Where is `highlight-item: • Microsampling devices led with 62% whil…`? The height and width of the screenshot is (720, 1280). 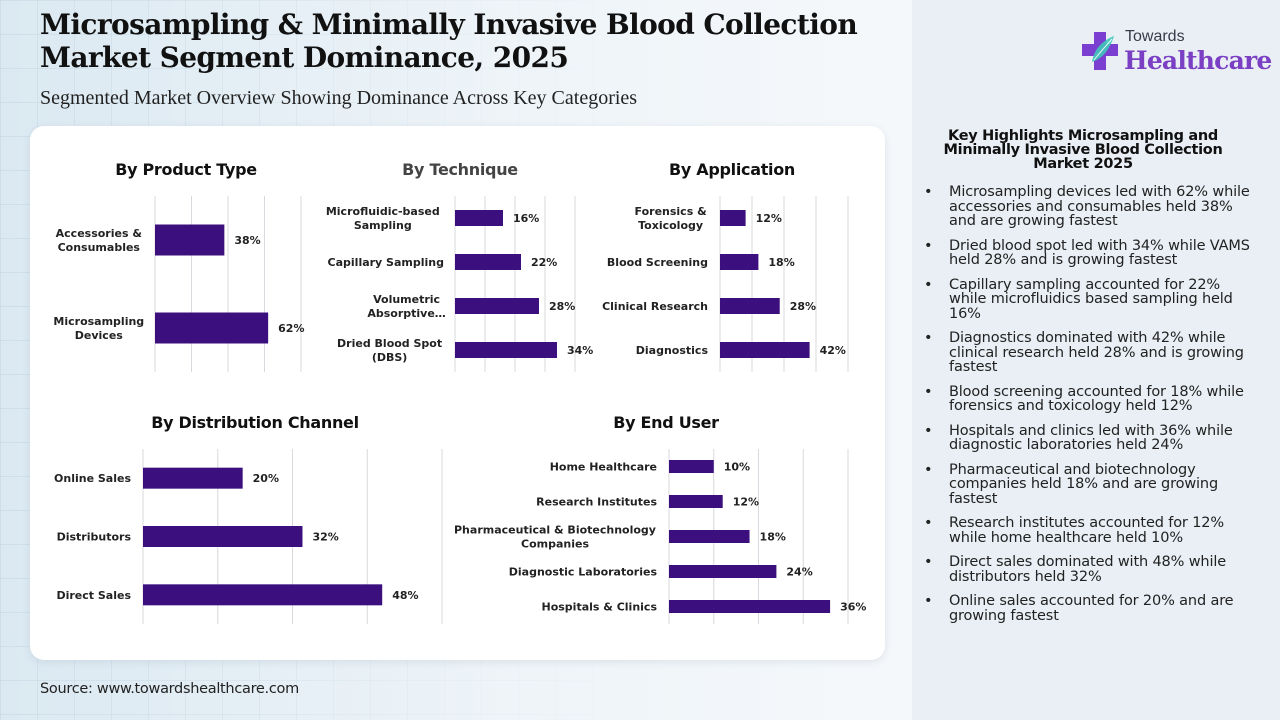
highlight-item: • Microsampling devices led with 62% whil… is located at coordinates (1087, 206).